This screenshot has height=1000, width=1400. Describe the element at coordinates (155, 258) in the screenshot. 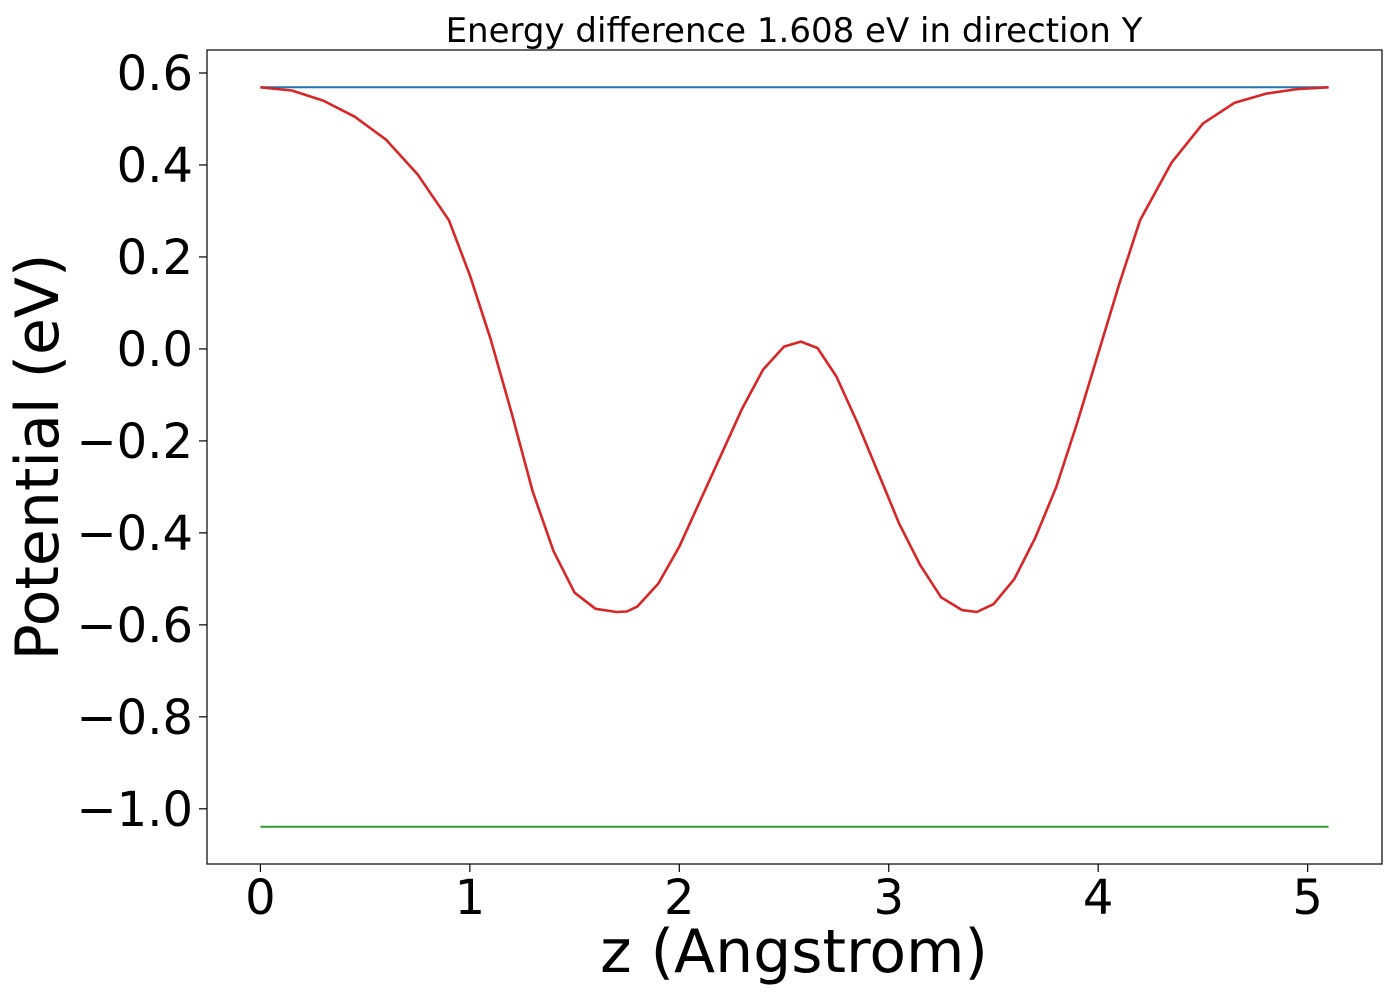

I see `y-tick-label-2: 0.2` at that location.